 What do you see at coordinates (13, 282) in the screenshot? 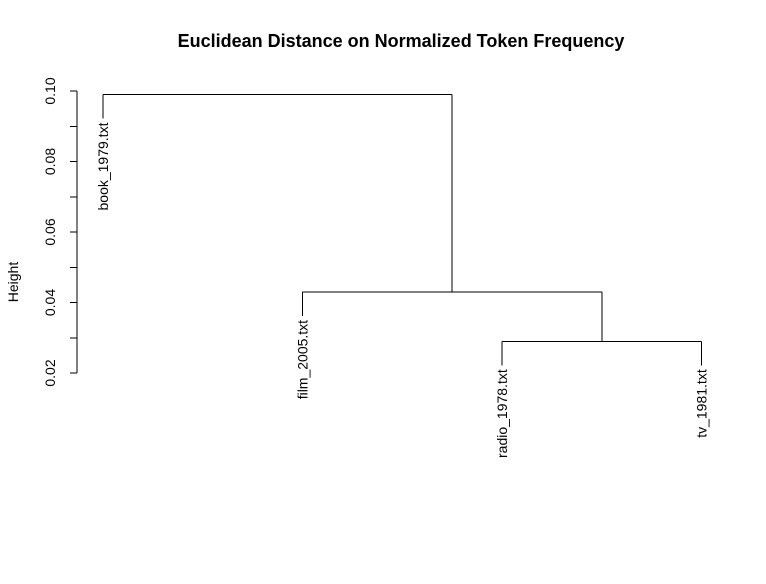
I see `y-axis-label: Height` at bounding box center [13, 282].